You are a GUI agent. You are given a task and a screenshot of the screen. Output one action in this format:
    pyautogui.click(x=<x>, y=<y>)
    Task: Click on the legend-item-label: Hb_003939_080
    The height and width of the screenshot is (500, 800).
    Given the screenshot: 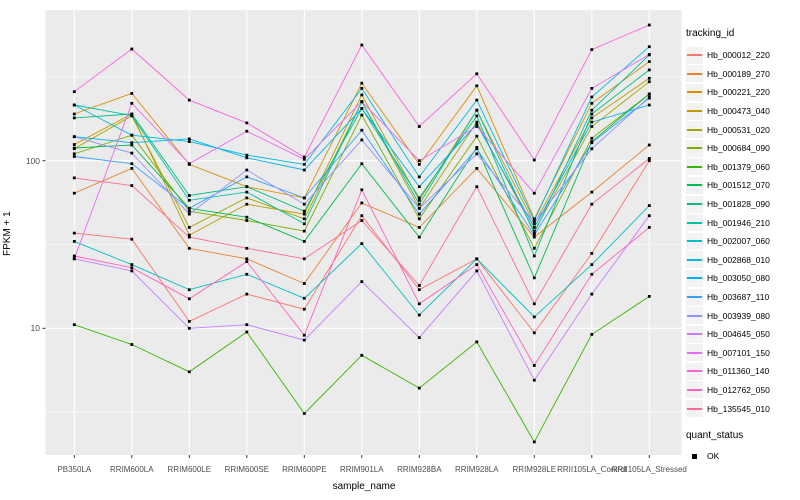 What is the action you would take?
    pyautogui.click(x=738, y=315)
    